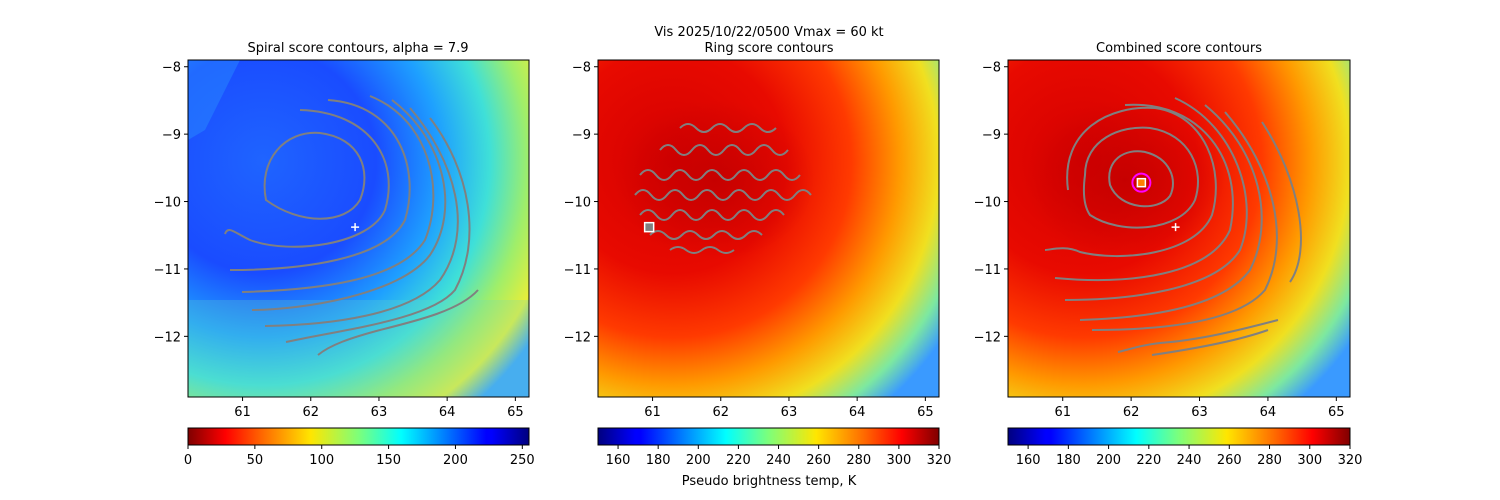 The width and height of the screenshot is (1500, 500). Describe the element at coordinates (321, 460) in the screenshot. I see `colorbar-tick-label: 100` at that location.